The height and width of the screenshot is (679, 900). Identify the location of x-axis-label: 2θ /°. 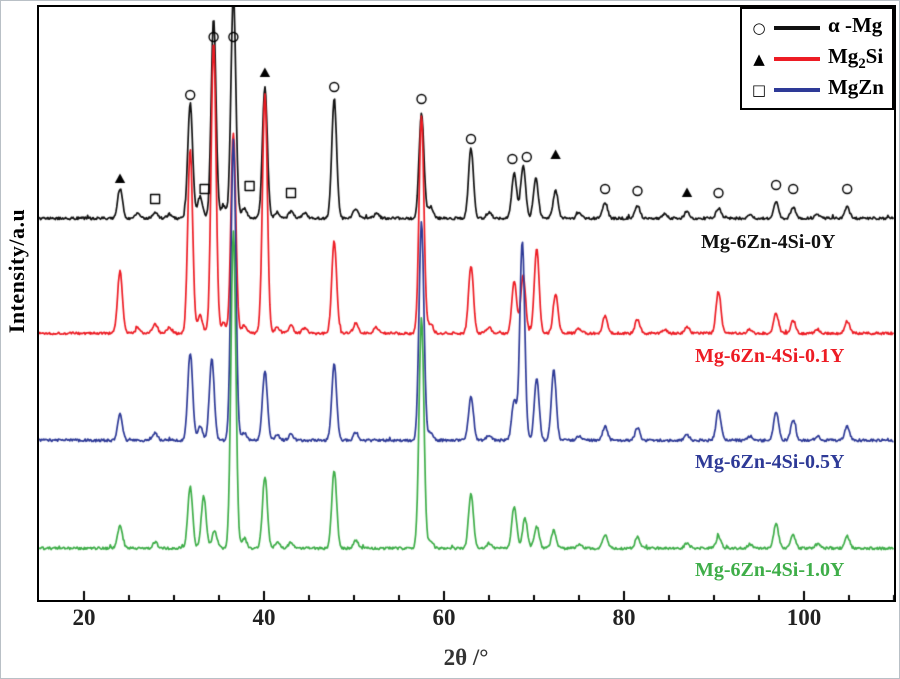
(466, 657).